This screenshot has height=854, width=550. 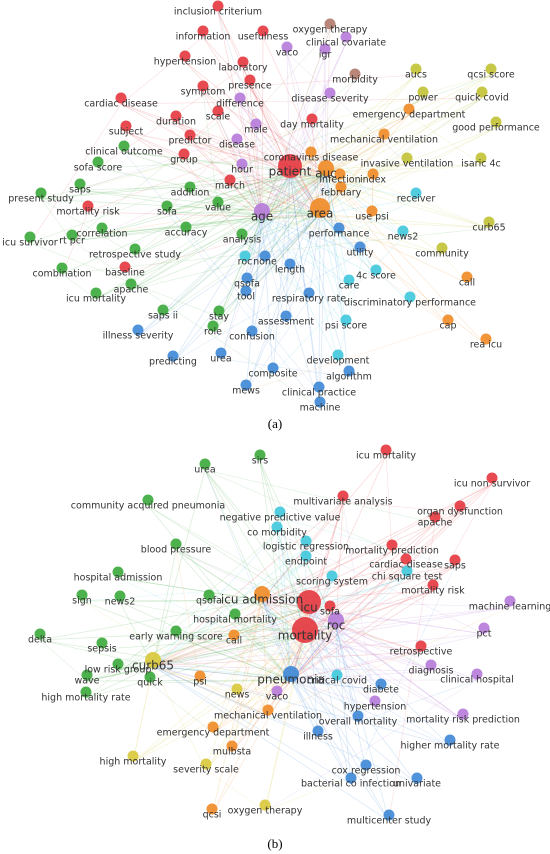 I want to click on node-label: bacterial co infection, so click(x=351, y=784).